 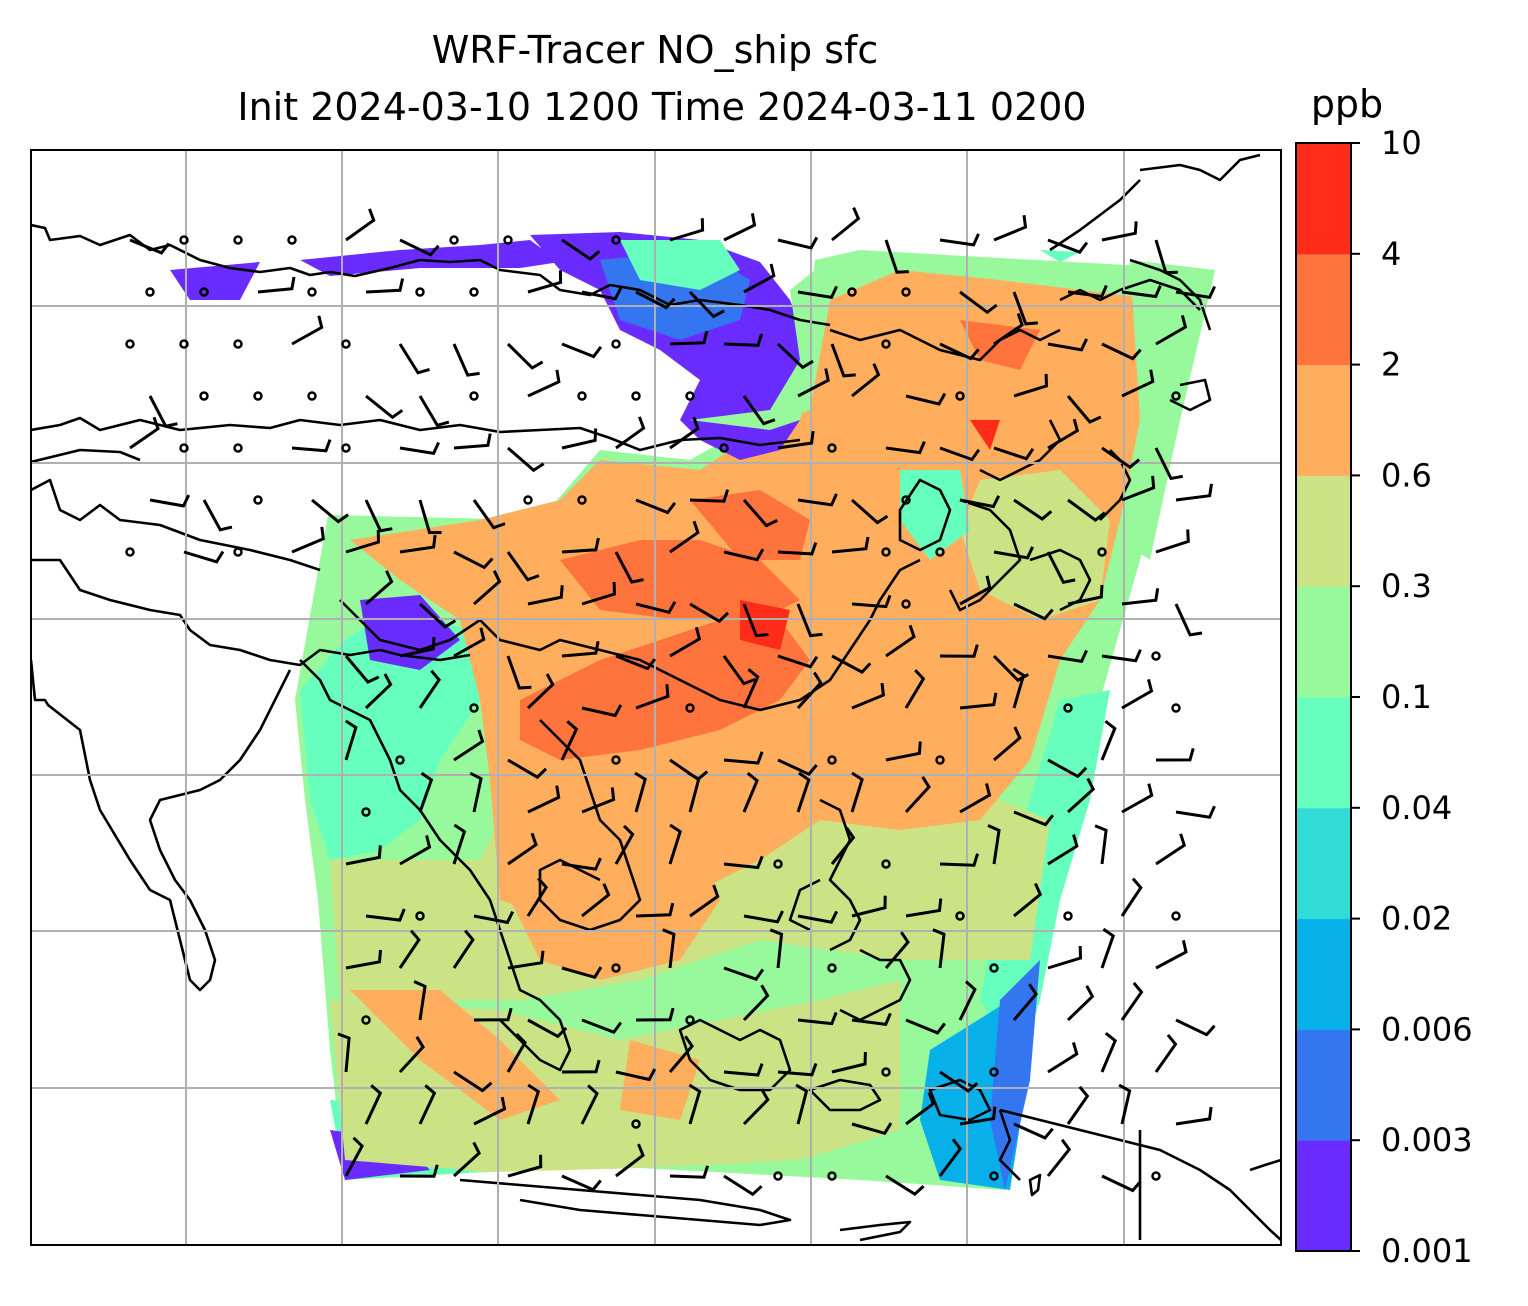 I want to click on colorbar-swatches, so click(x=1323, y=697).